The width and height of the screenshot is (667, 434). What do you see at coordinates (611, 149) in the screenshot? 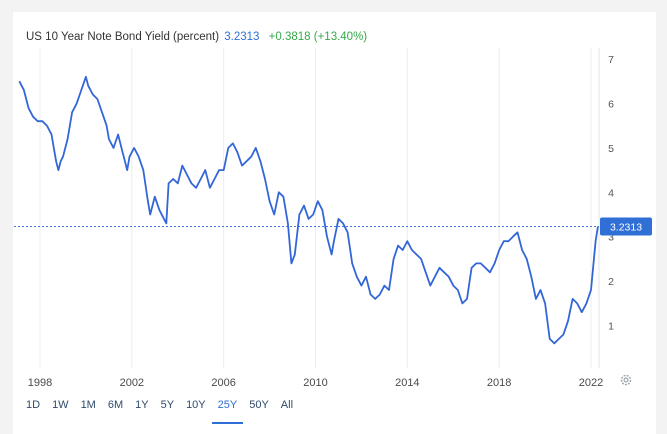
I see `y-tick-label: 5` at bounding box center [611, 149].